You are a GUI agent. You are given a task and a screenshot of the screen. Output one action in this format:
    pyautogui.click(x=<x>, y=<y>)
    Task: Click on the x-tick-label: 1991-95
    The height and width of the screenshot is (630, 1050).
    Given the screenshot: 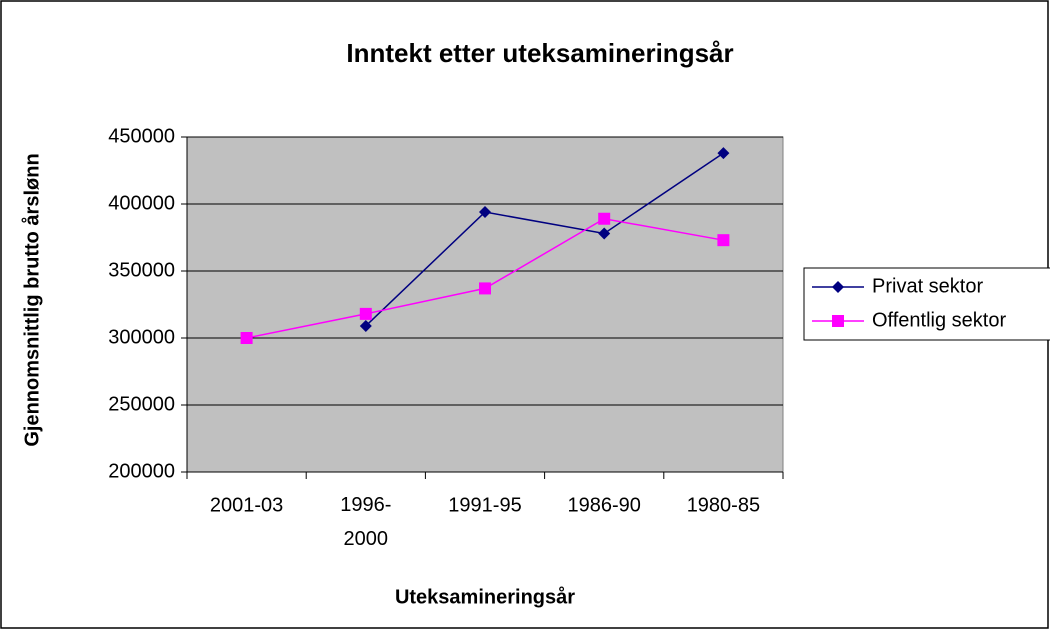 What is the action you would take?
    pyautogui.click(x=484, y=505)
    